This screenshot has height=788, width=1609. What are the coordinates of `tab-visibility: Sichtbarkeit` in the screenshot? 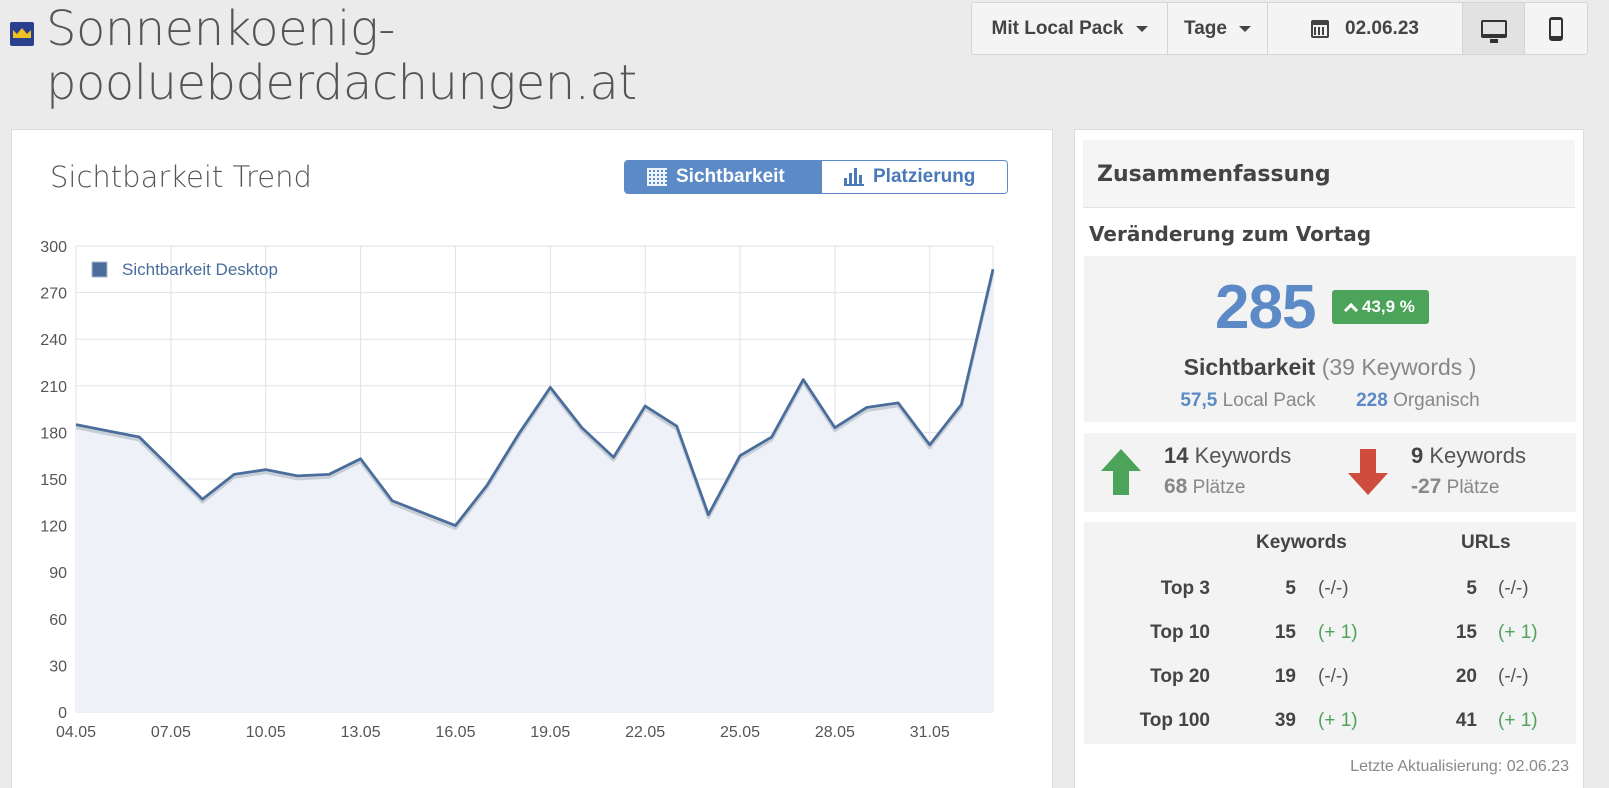 It's located at (723, 177).